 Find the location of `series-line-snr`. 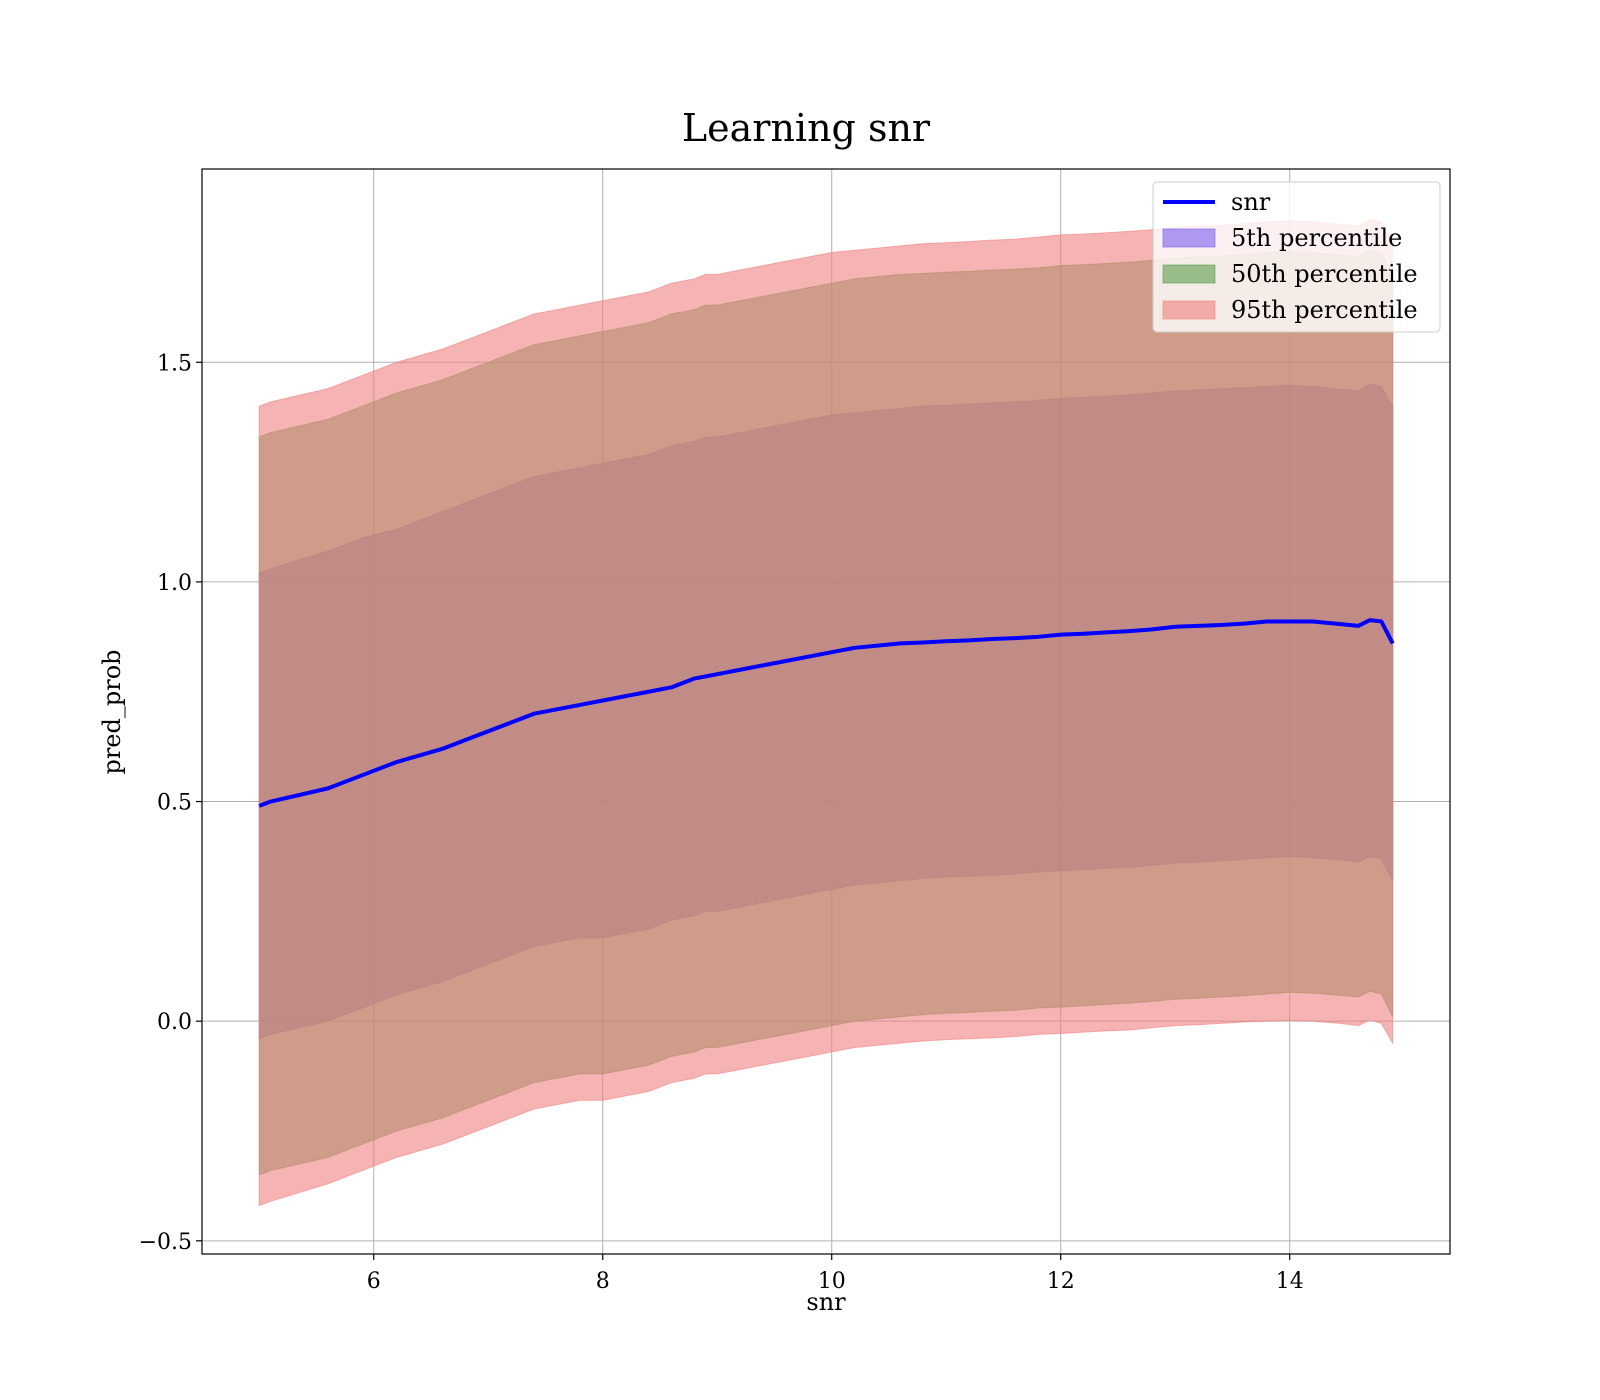

series-line-snr is located at coordinates (826, 713).